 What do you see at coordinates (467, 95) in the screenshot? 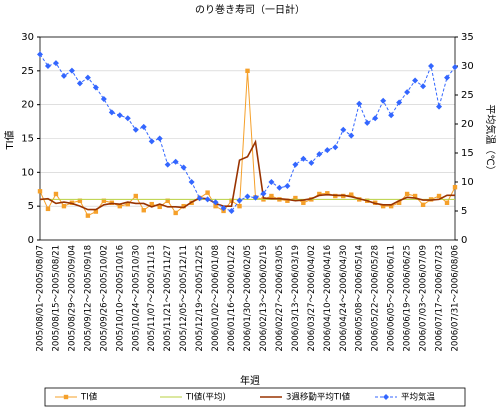
I see `y2-tick-label: 25` at bounding box center [467, 95].